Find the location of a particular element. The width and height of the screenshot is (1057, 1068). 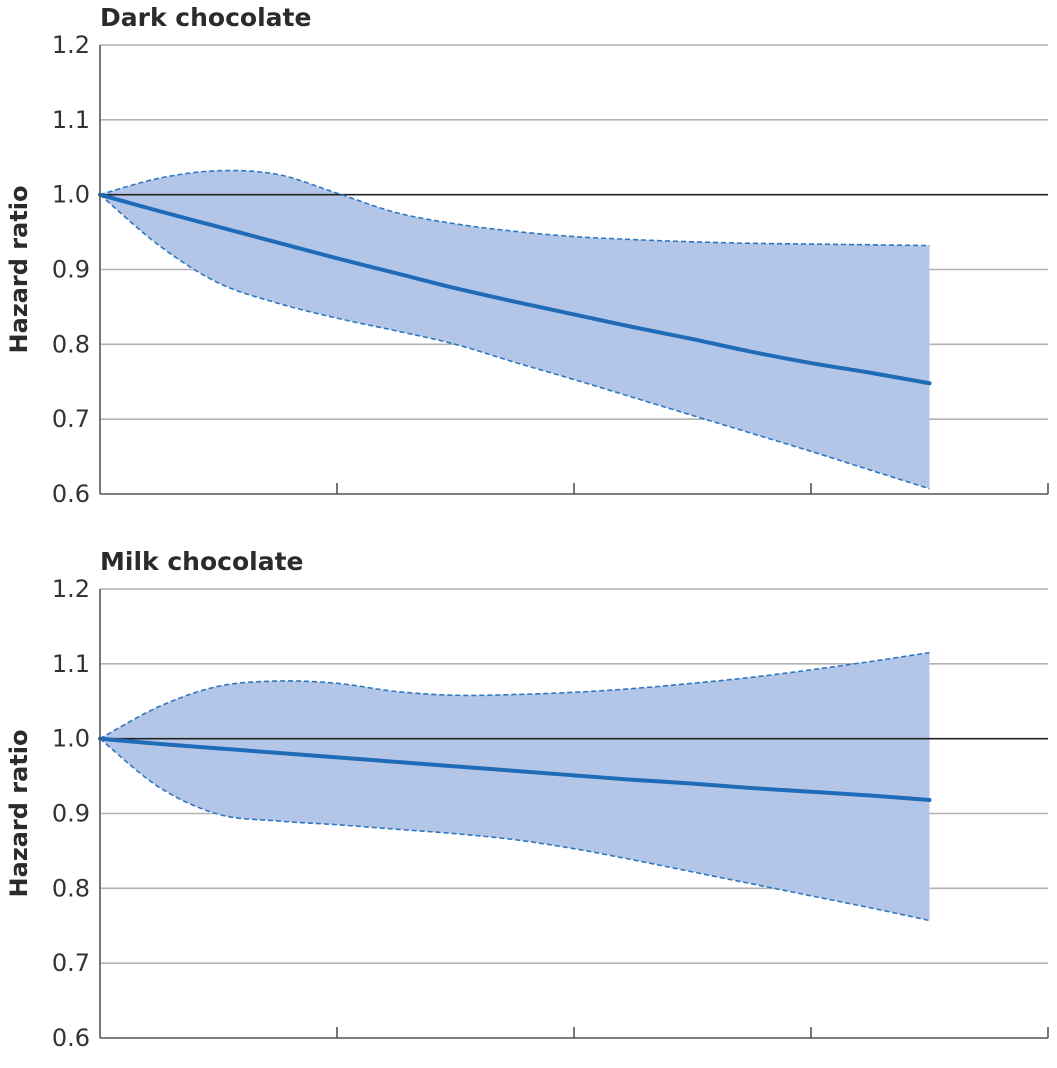

lower-ci-line is located at coordinates (514, 830).